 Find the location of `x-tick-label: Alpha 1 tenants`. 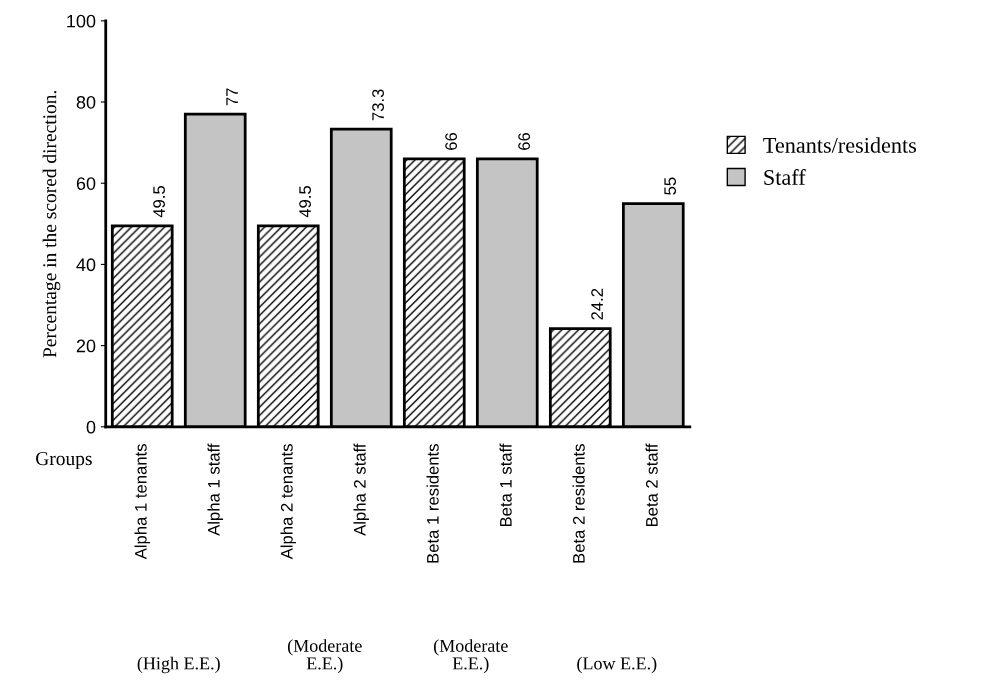

x-tick-label: Alpha 1 tenants is located at coordinates (142, 502).